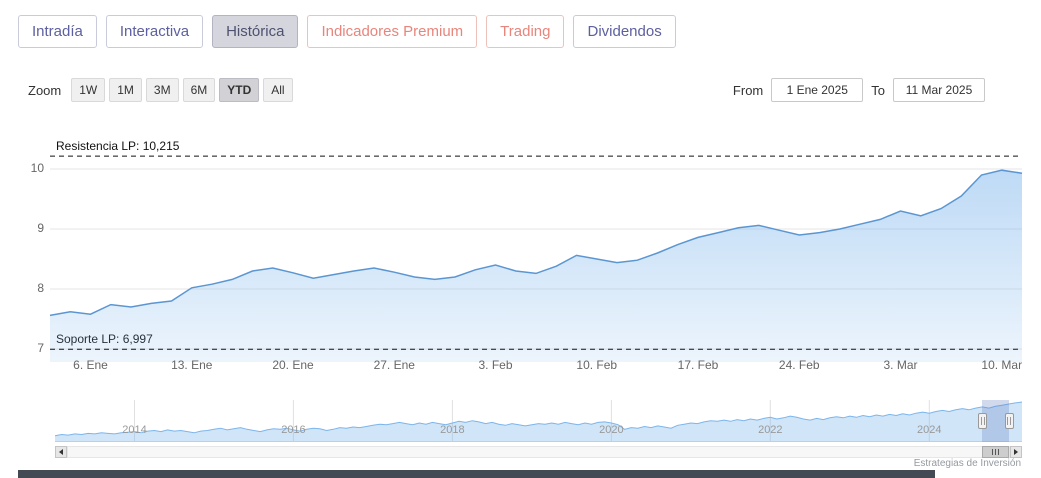 This screenshot has width=1041, height=478. Describe the element at coordinates (748, 90) in the screenshot. I see `from-label: From` at that location.